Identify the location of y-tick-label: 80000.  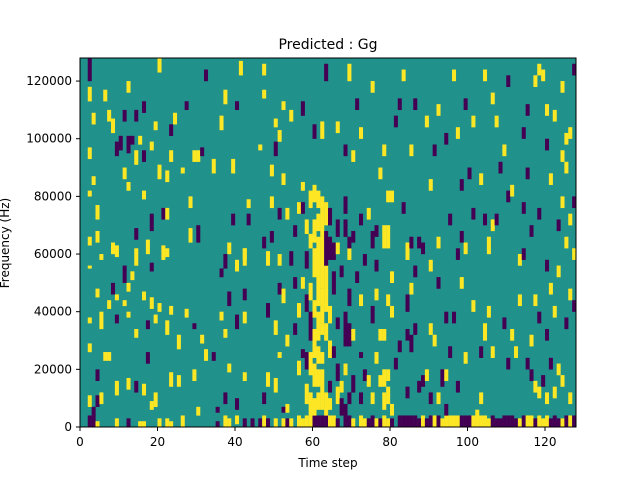
(53, 196).